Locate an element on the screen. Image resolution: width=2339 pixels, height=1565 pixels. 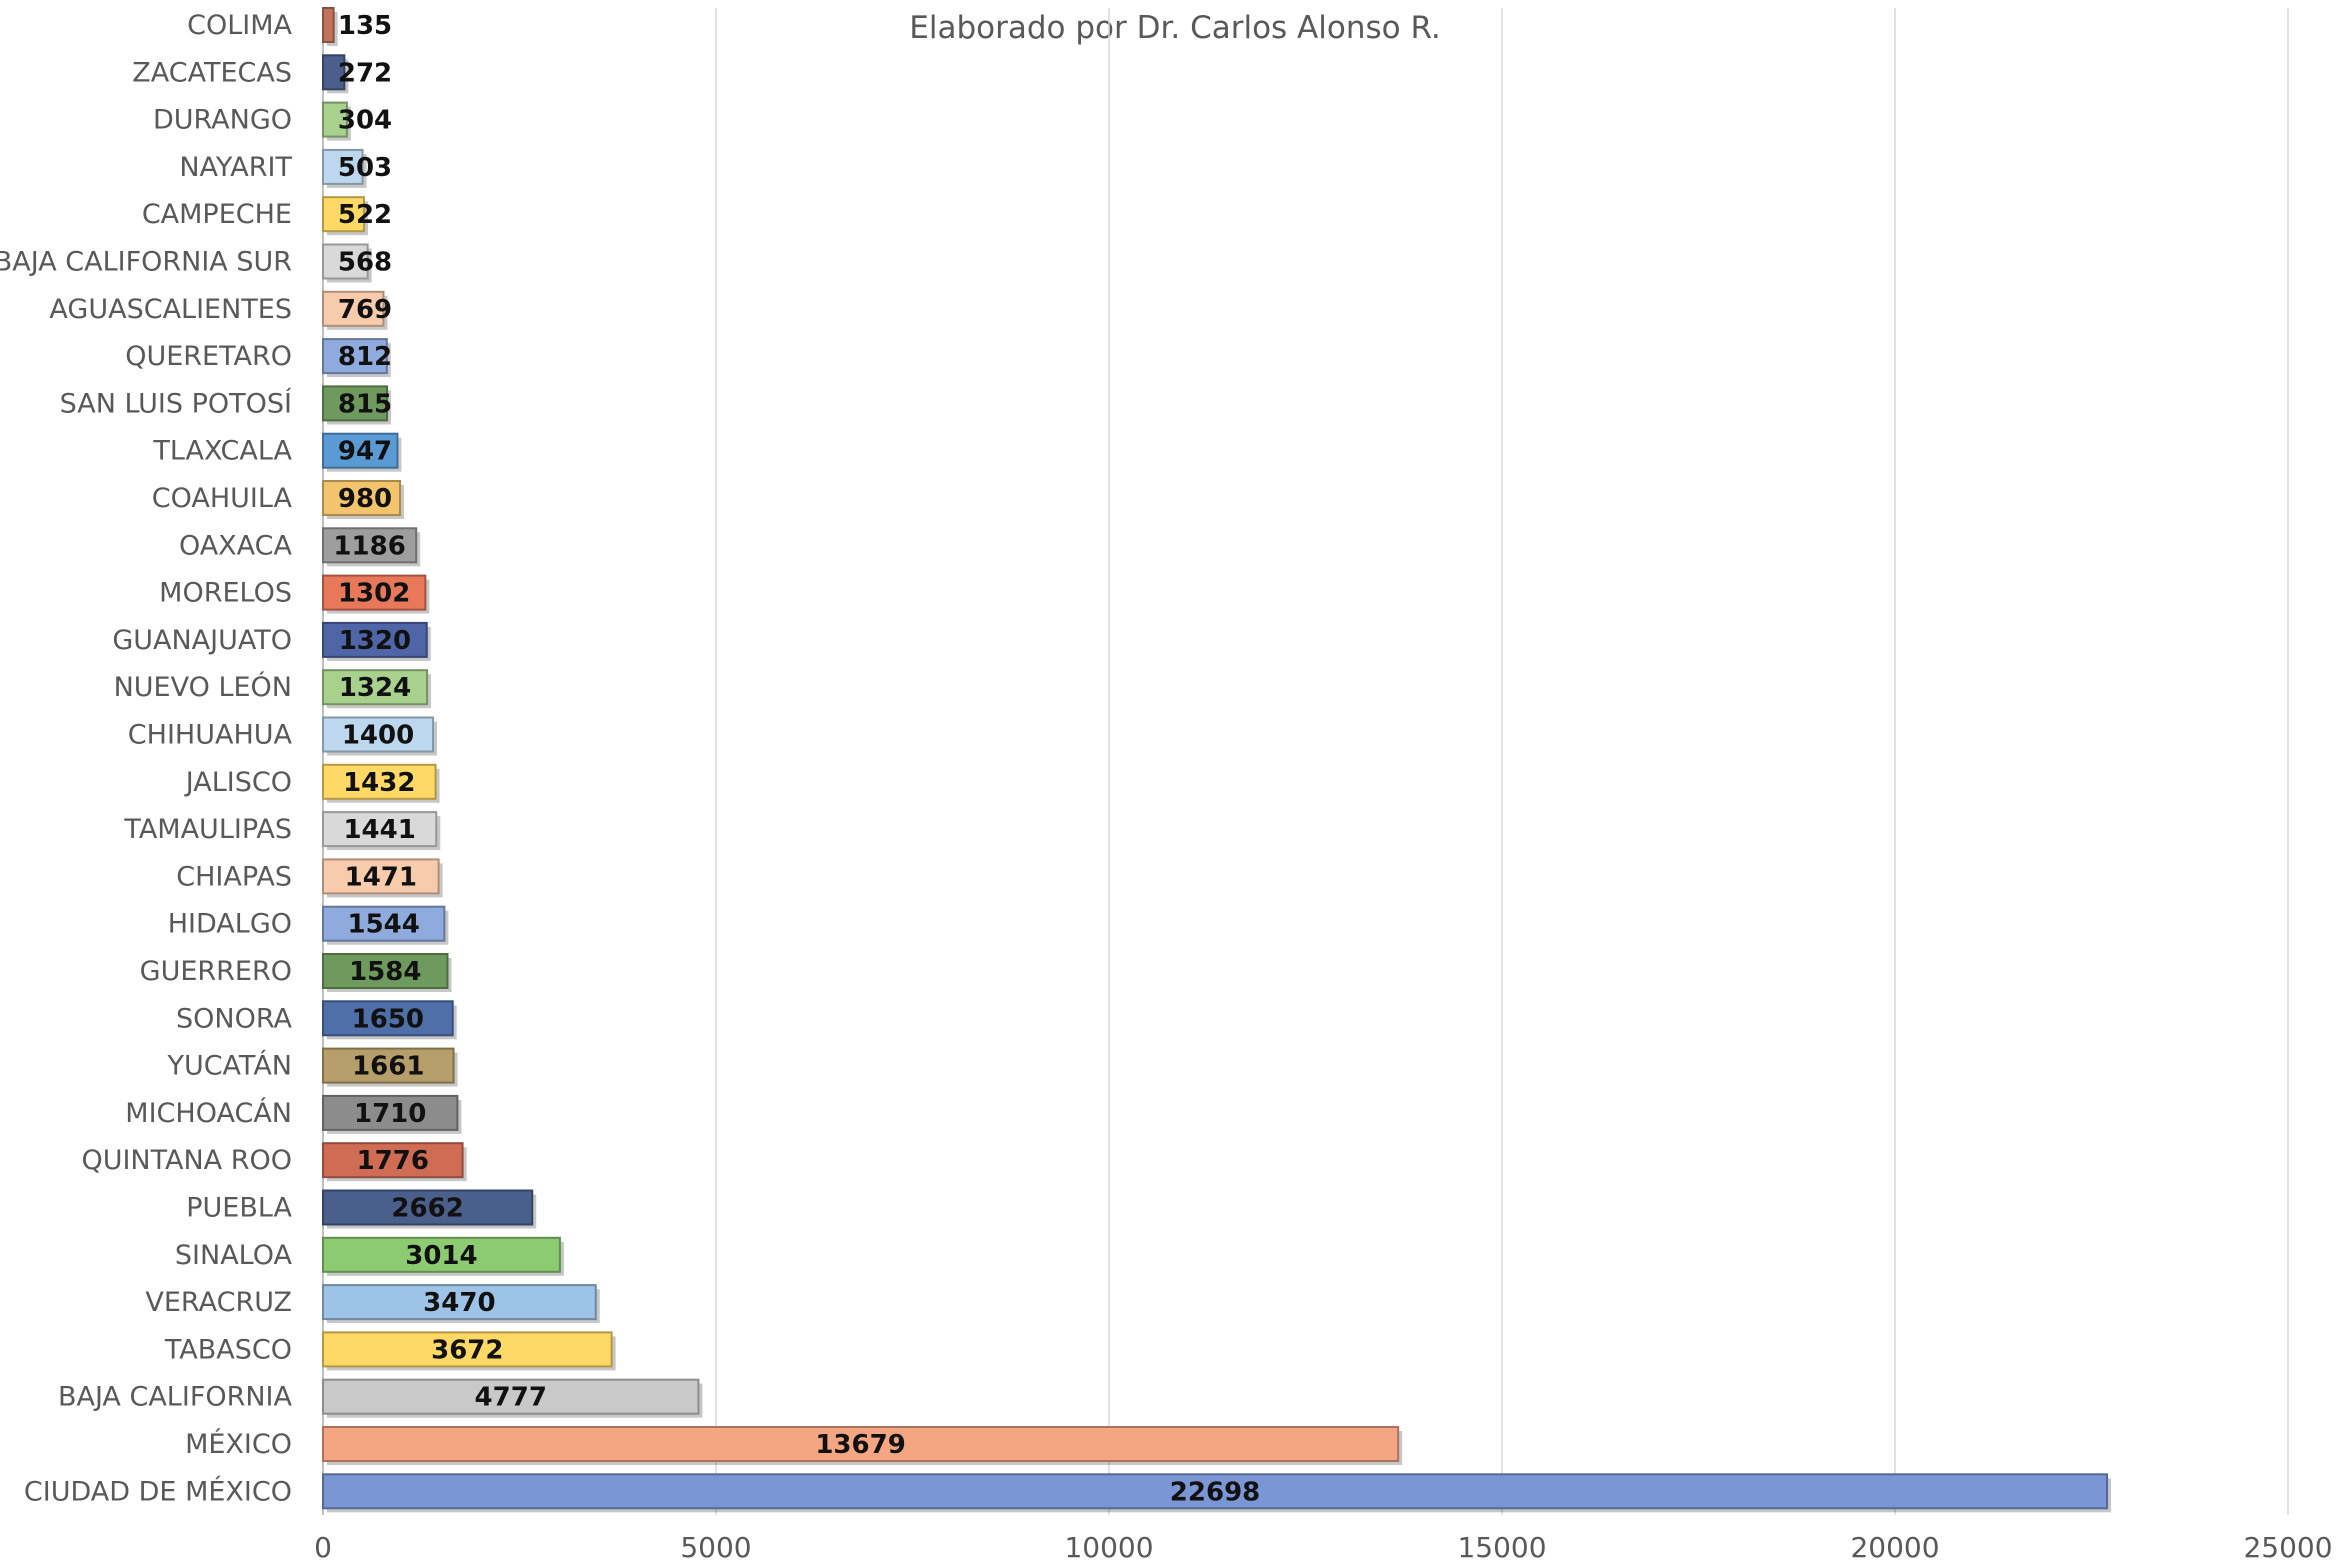
data-label: 2662 is located at coordinates (427, 1209).